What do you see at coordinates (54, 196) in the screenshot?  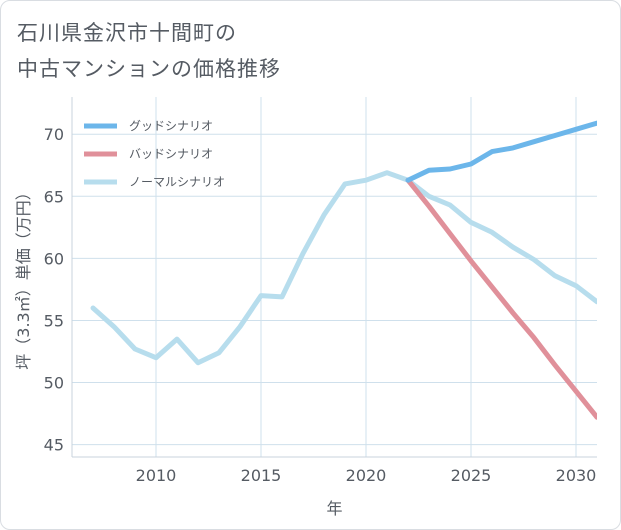 I see `y-tick-label: 65` at bounding box center [54, 196].